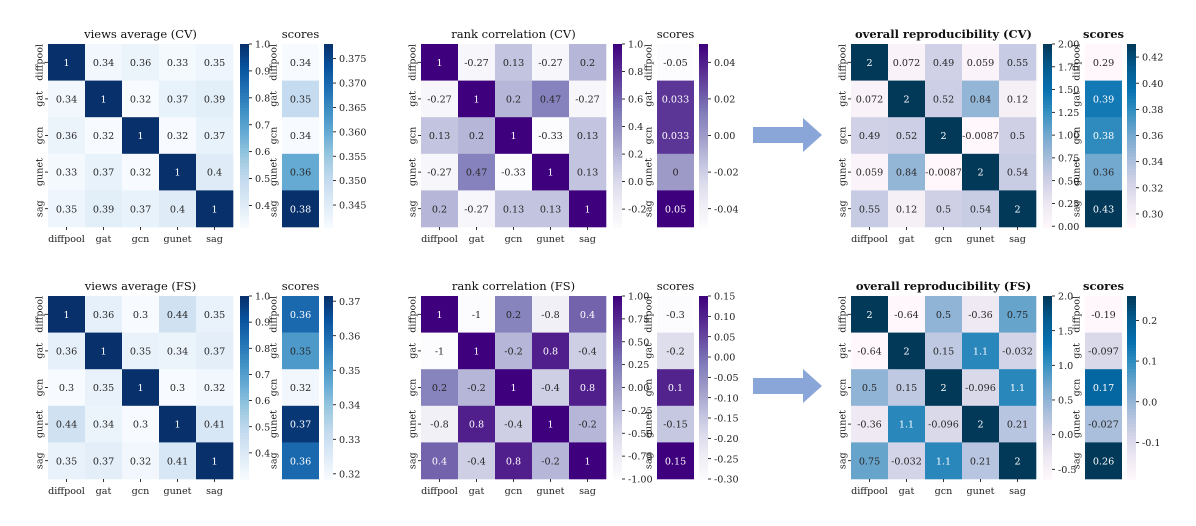  Describe the element at coordinates (1061, 136) in the screenshot. I see `panel-2-main-colorbar: 0.00 0.25 0.50 0.75 1.00 1.25 1.50 1.75 2.00` at that location.